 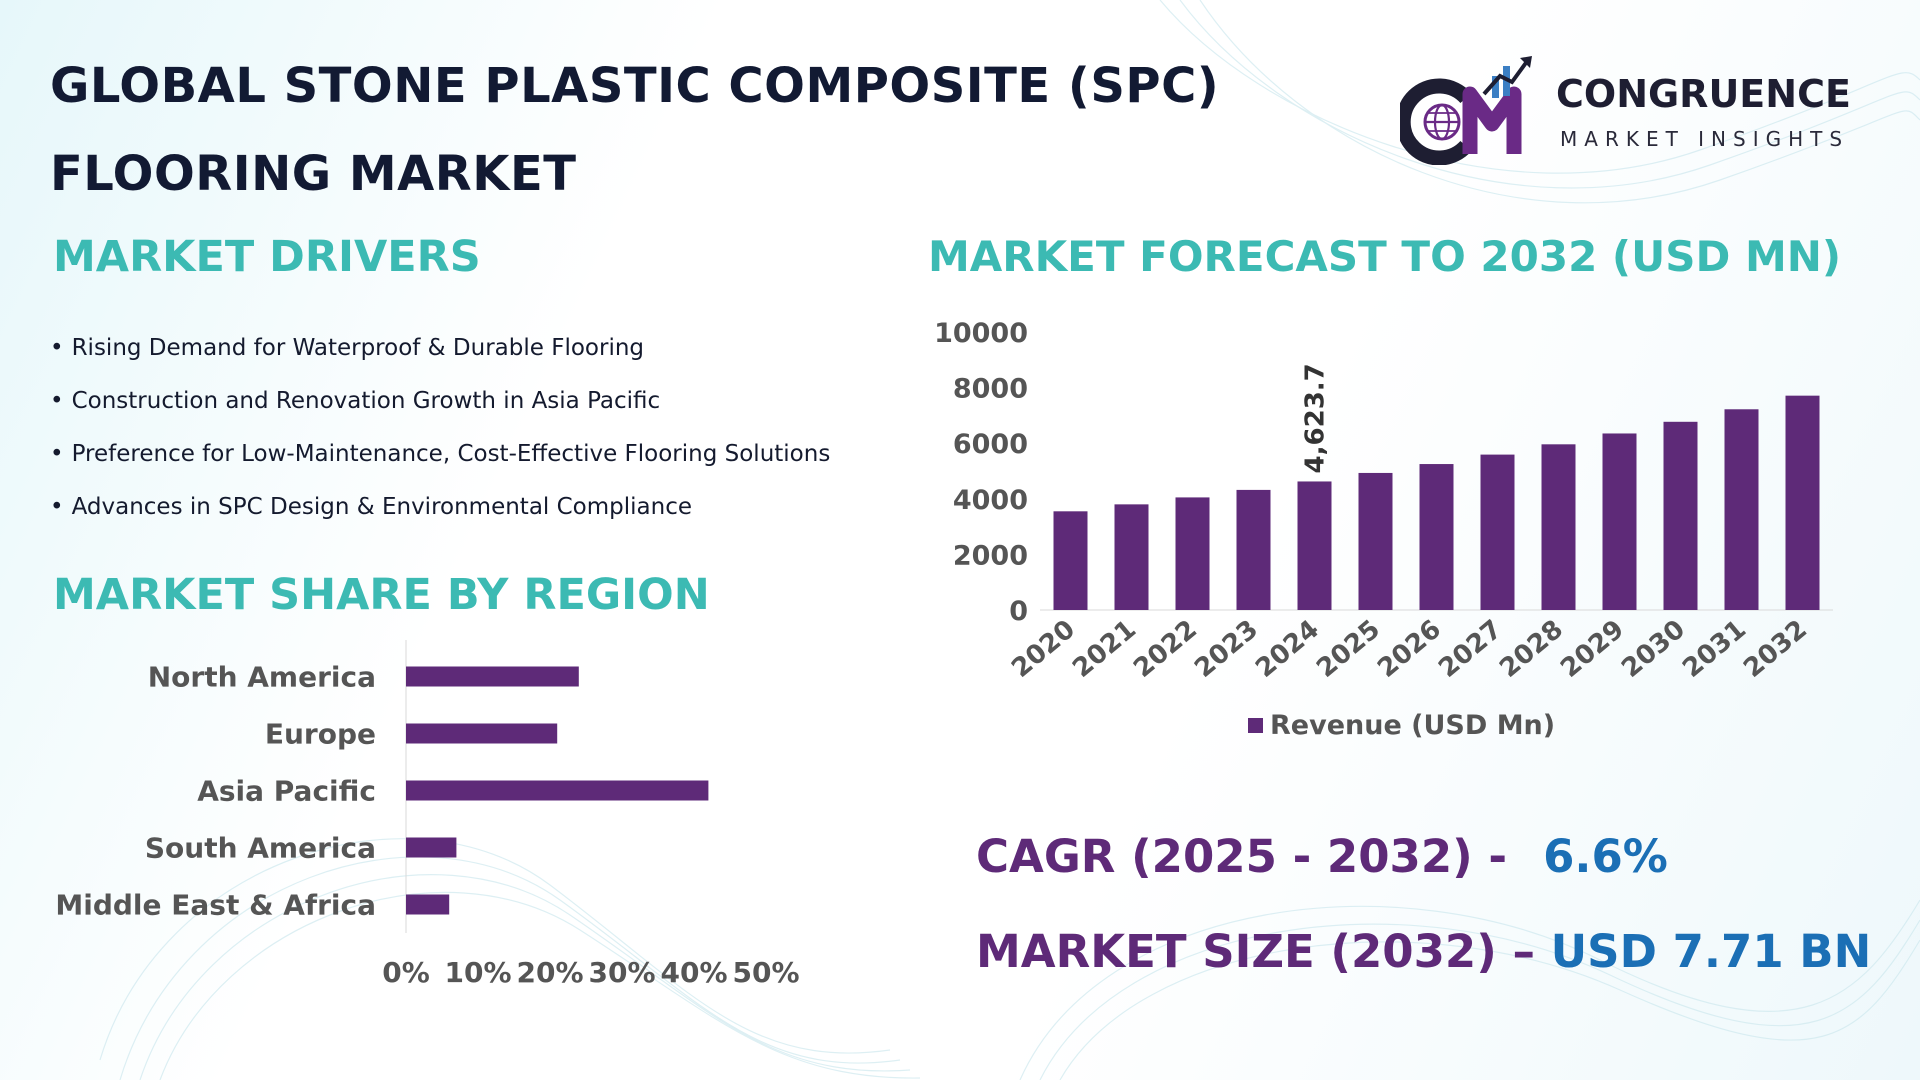 I want to click on cagr-value: 6.6%, so click(x=1605, y=856).